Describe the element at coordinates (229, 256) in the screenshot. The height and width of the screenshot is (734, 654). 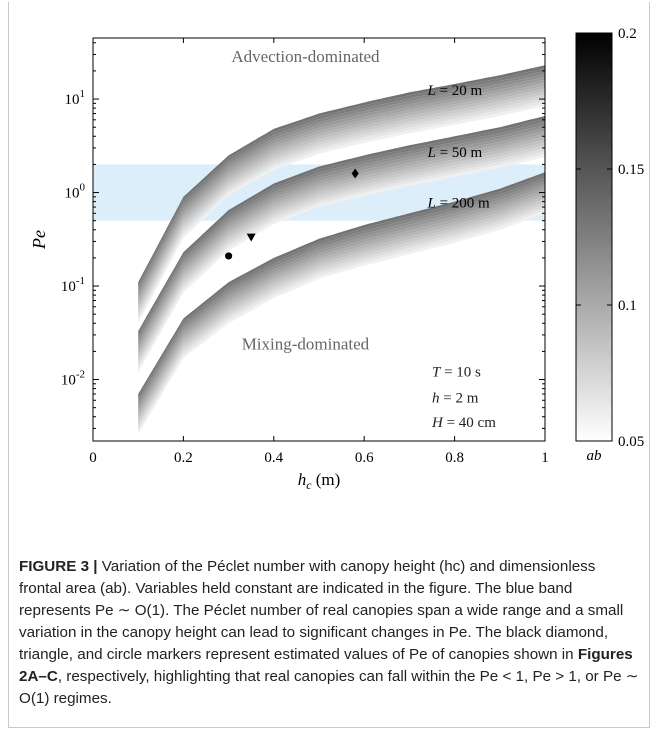
I see `circle-marker` at that location.